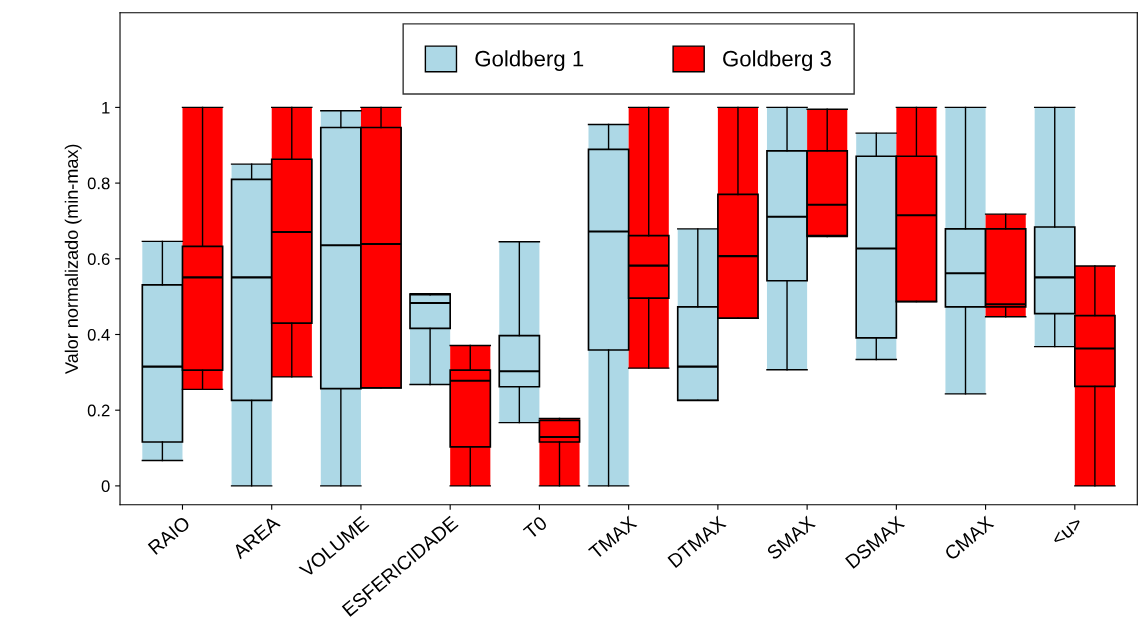  I want to click on x-tick-label: <u>, so click(1067, 532).